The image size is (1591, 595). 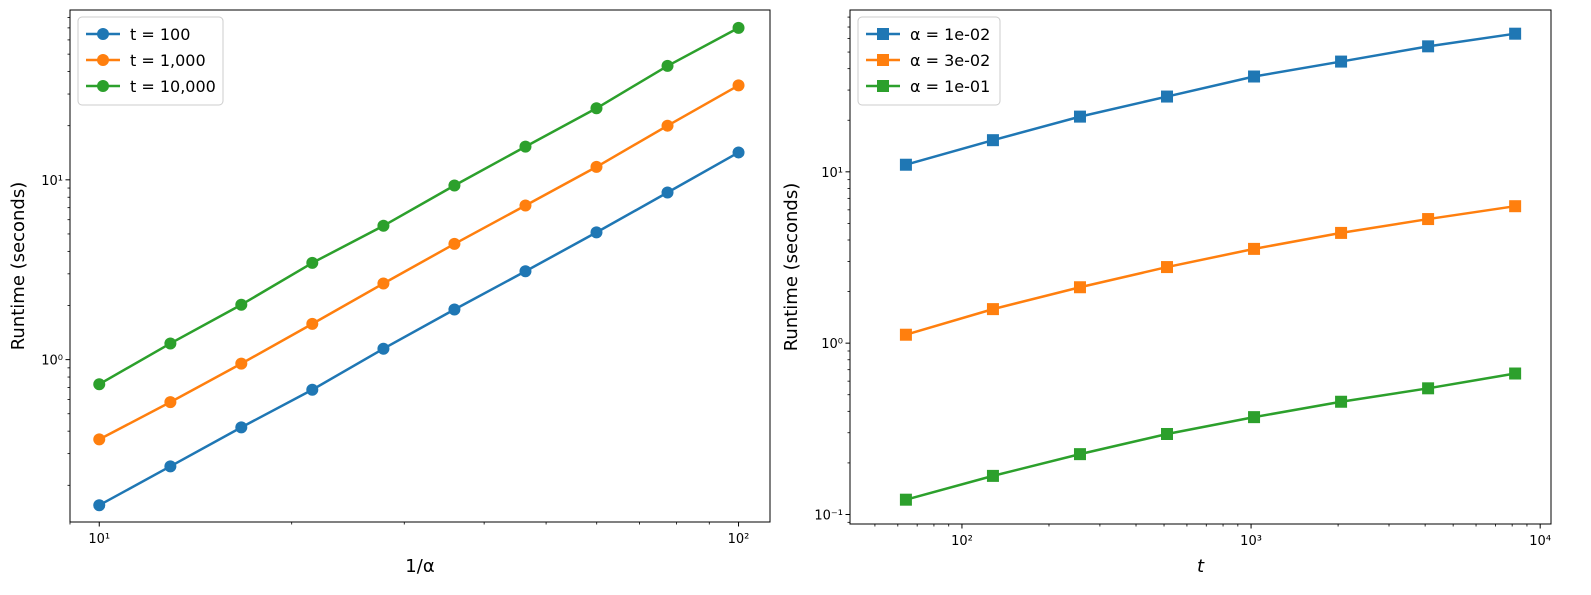 What do you see at coordinates (1540, 541) in the screenshot?
I see `x-tick-label: 10⁴` at bounding box center [1540, 541].